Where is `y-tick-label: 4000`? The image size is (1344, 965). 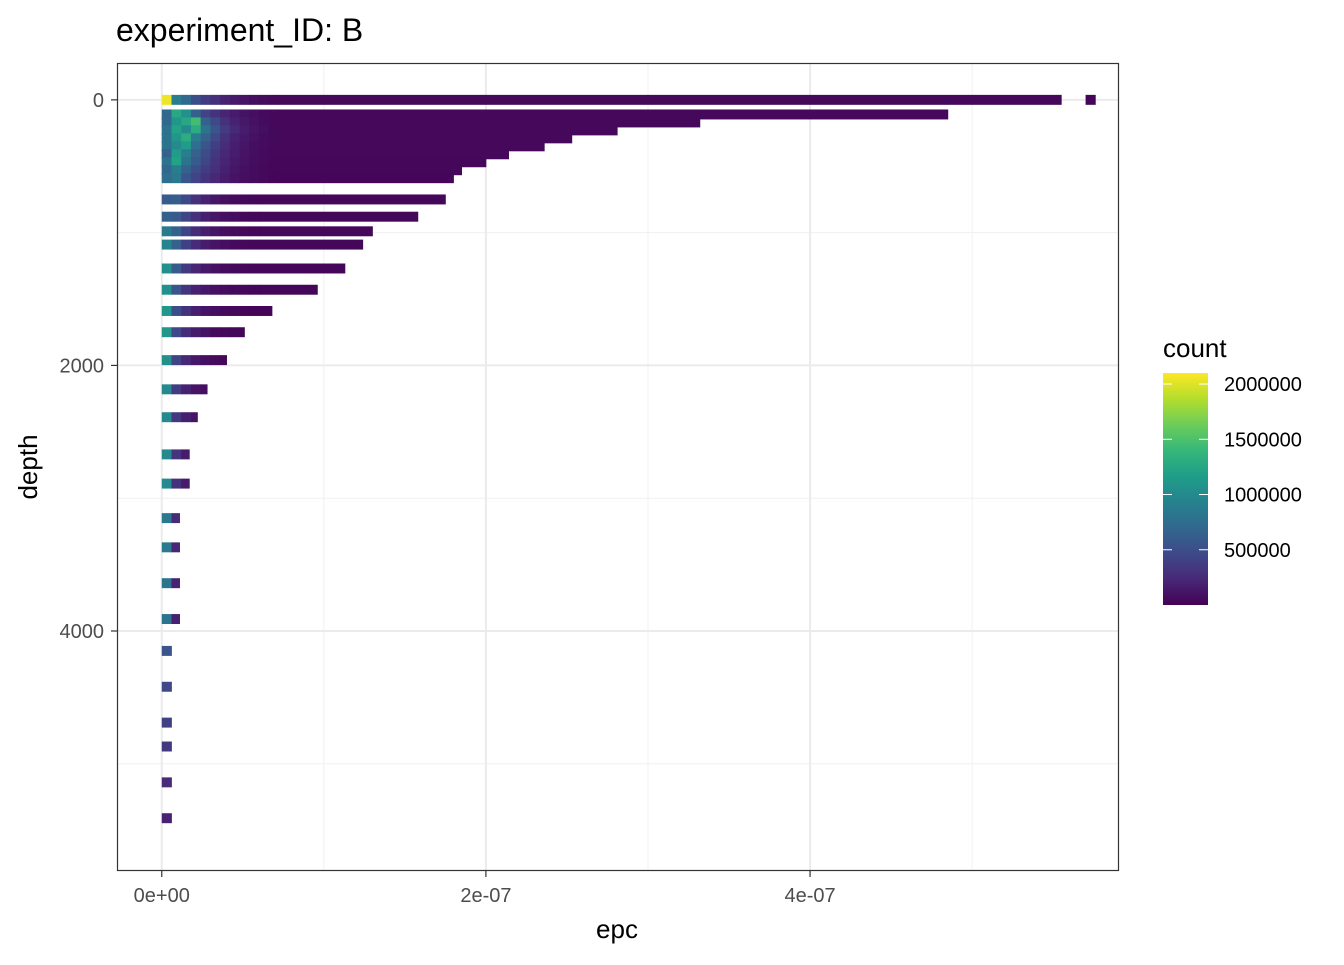 y-tick-label: 4000 is located at coordinates (82, 632).